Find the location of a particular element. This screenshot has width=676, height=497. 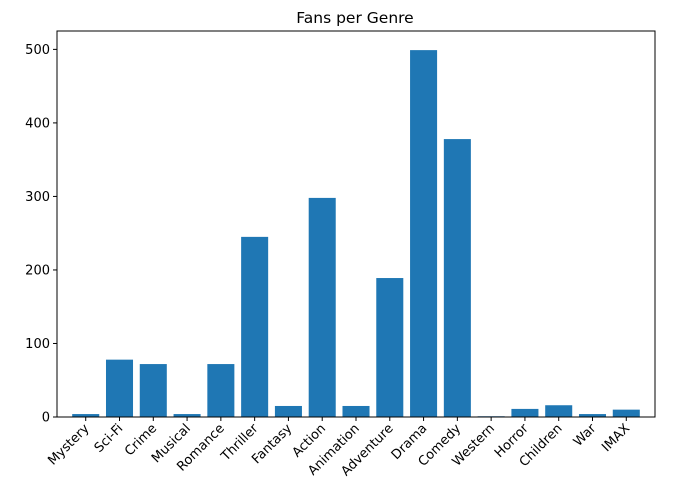

bar-mystery is located at coordinates (86, 415).